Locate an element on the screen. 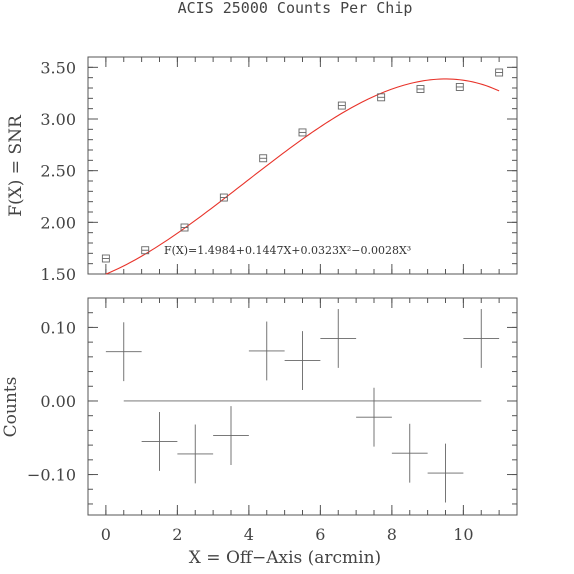 Image resolution: width=574 pixels, height=574 pixels. residual-y-tick-label: −0.10 is located at coordinates (51, 475).